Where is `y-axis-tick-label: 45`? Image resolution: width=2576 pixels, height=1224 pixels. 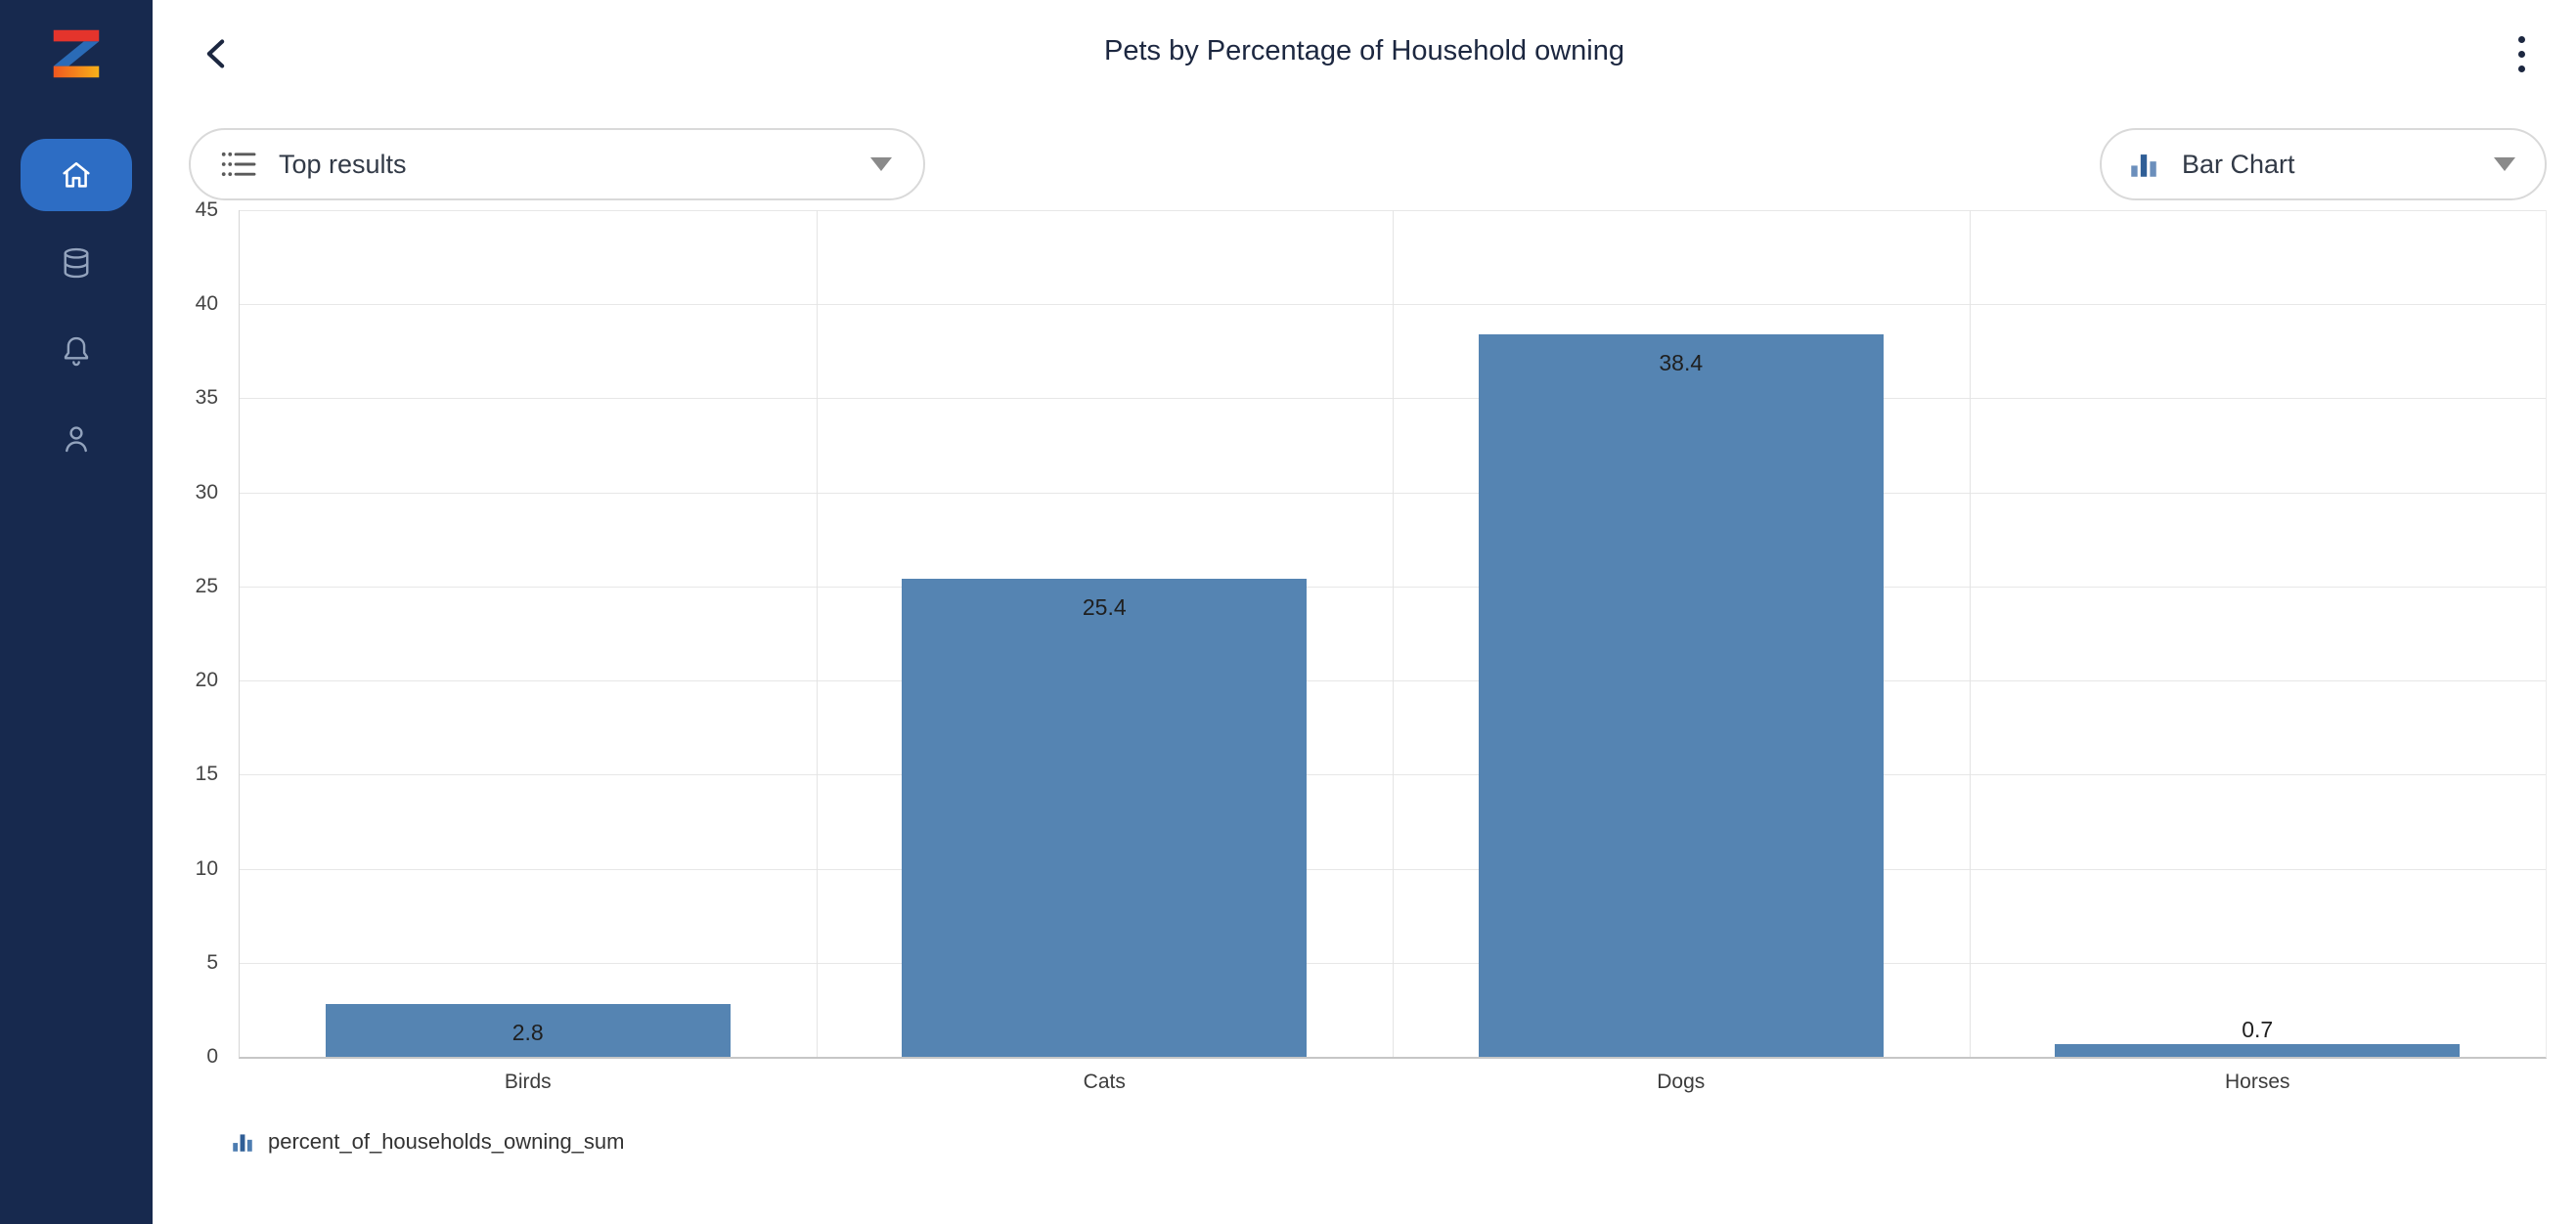
y-axis-tick-label: 45 is located at coordinates (206, 209).